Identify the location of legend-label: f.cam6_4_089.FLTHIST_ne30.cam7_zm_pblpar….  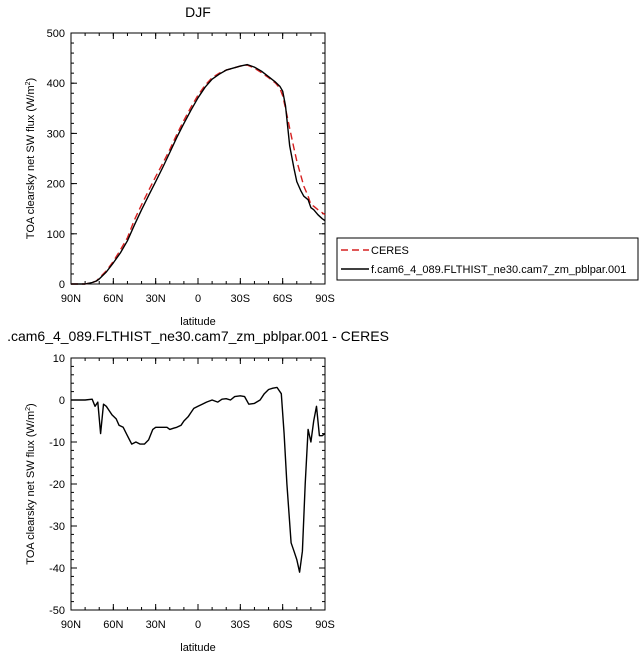
(498, 270).